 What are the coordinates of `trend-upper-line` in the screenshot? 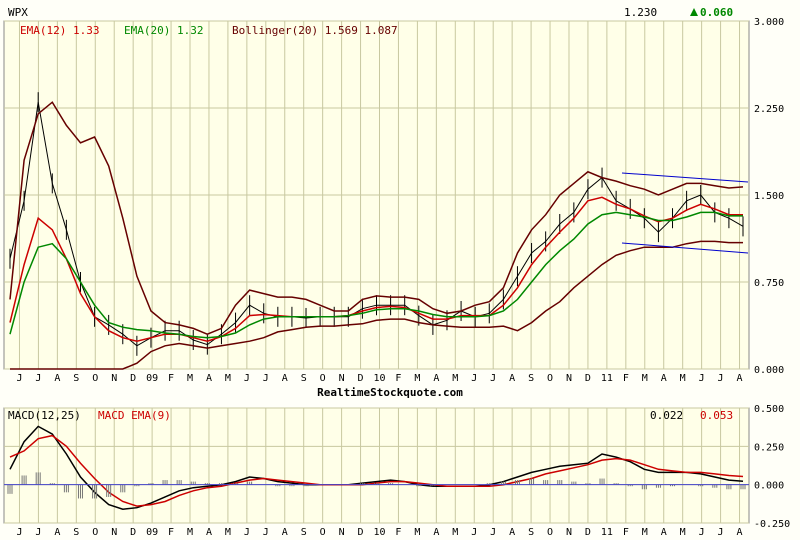 It's located at (685, 177).